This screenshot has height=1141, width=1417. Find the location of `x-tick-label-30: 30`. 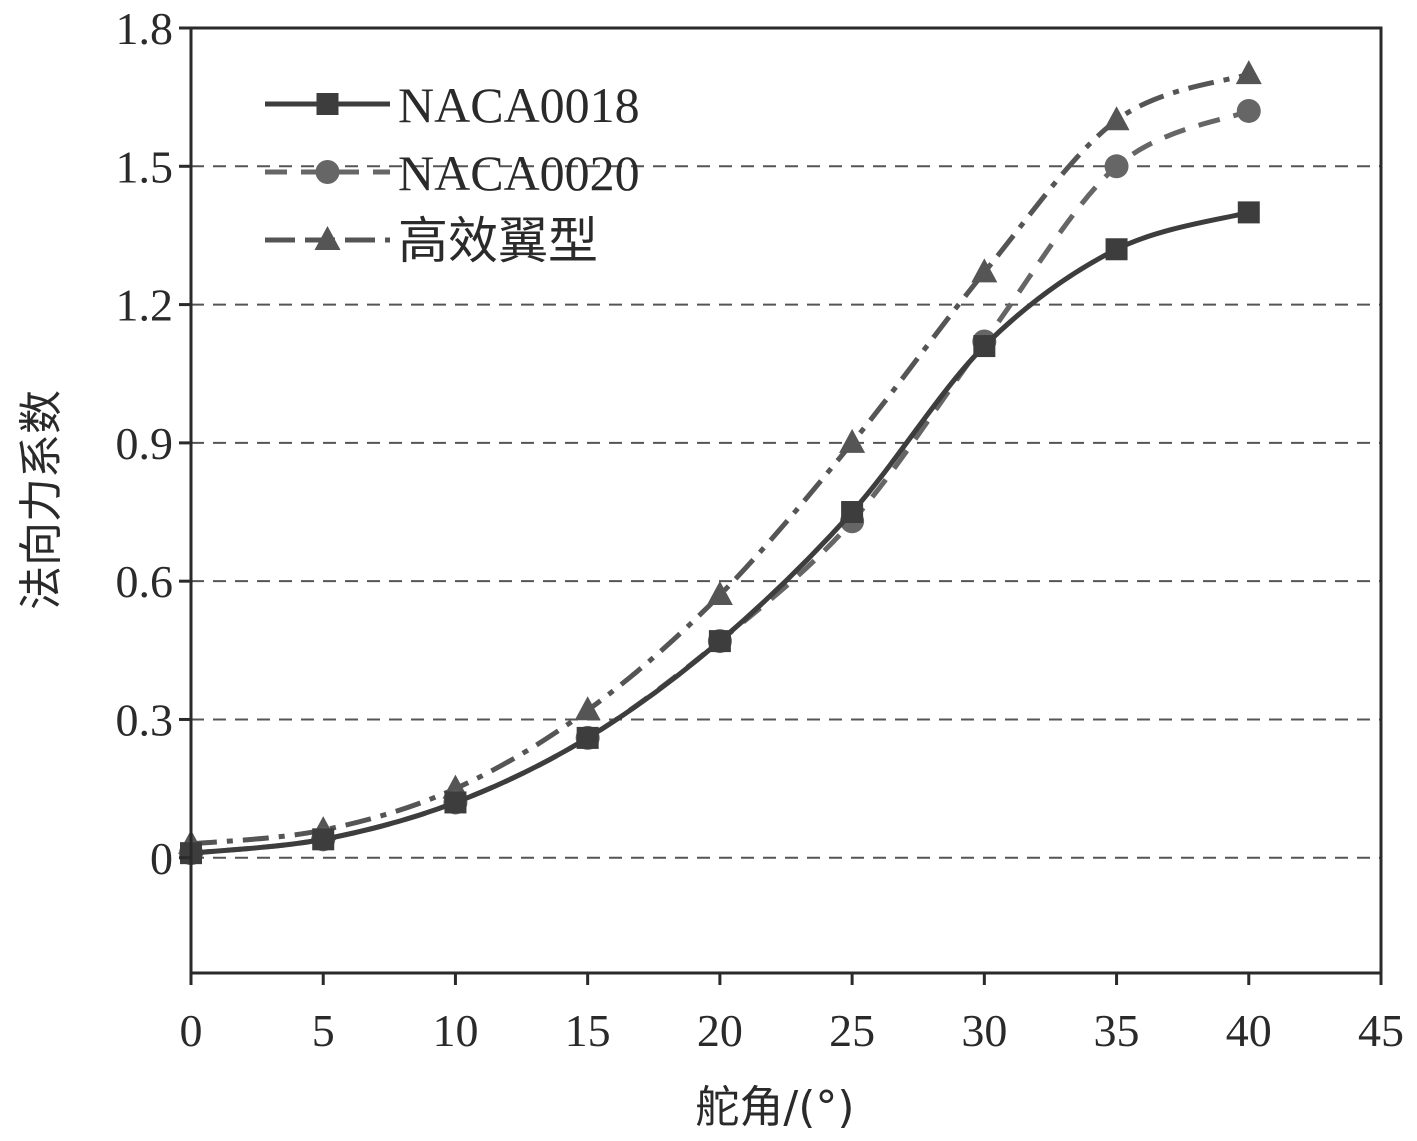

x-tick-label-30: 30 is located at coordinates (984, 1030).